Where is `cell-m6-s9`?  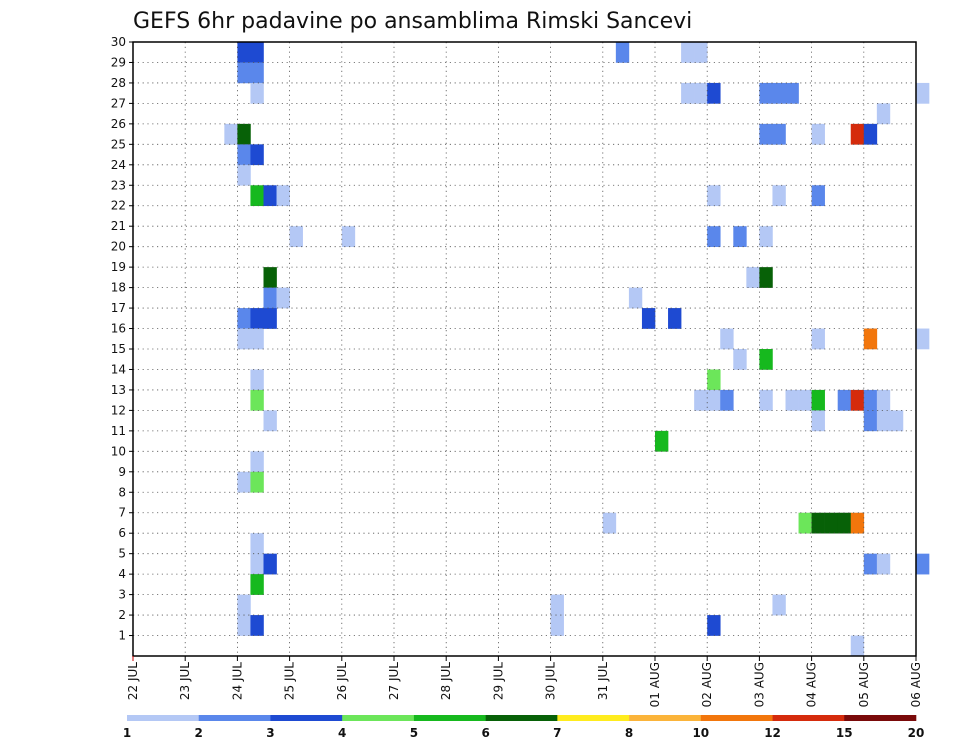
cell-m6-s9 is located at coordinates (257, 543).